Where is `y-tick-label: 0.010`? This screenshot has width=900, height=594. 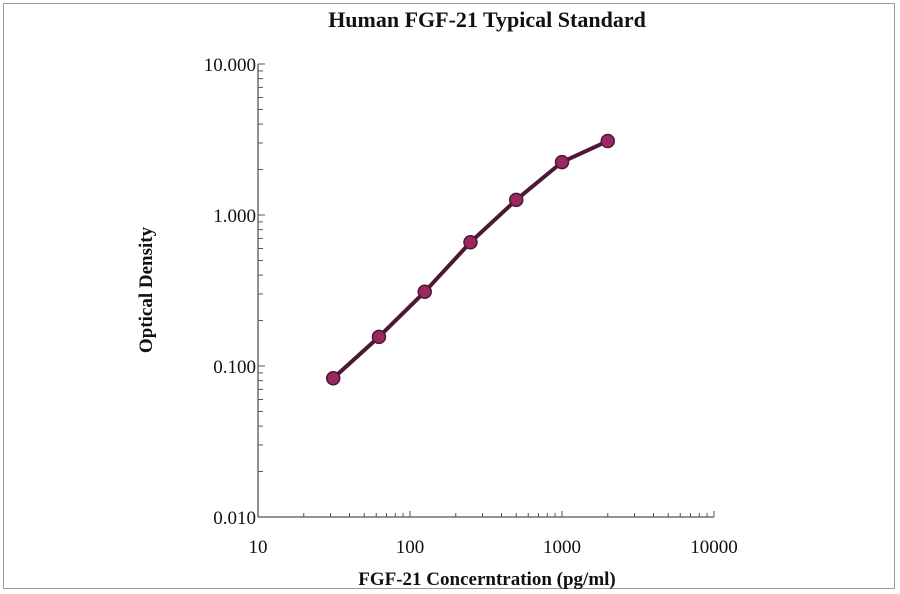 y-tick-label: 0.010 is located at coordinates (234, 518).